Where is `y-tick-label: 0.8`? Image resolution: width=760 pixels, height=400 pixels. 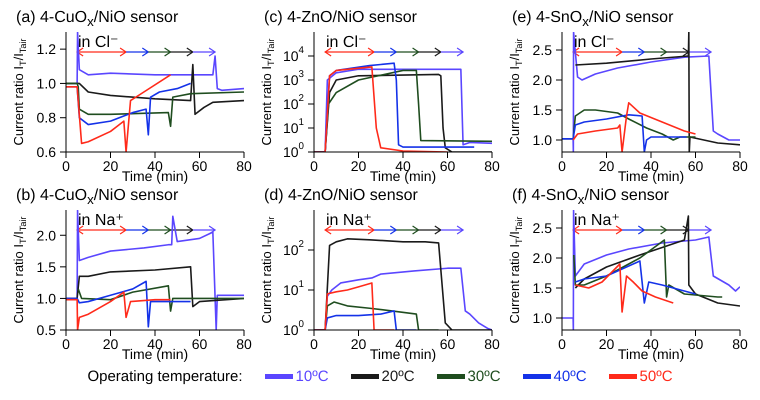
y-tick-label: 0.8 is located at coordinates (46, 118).